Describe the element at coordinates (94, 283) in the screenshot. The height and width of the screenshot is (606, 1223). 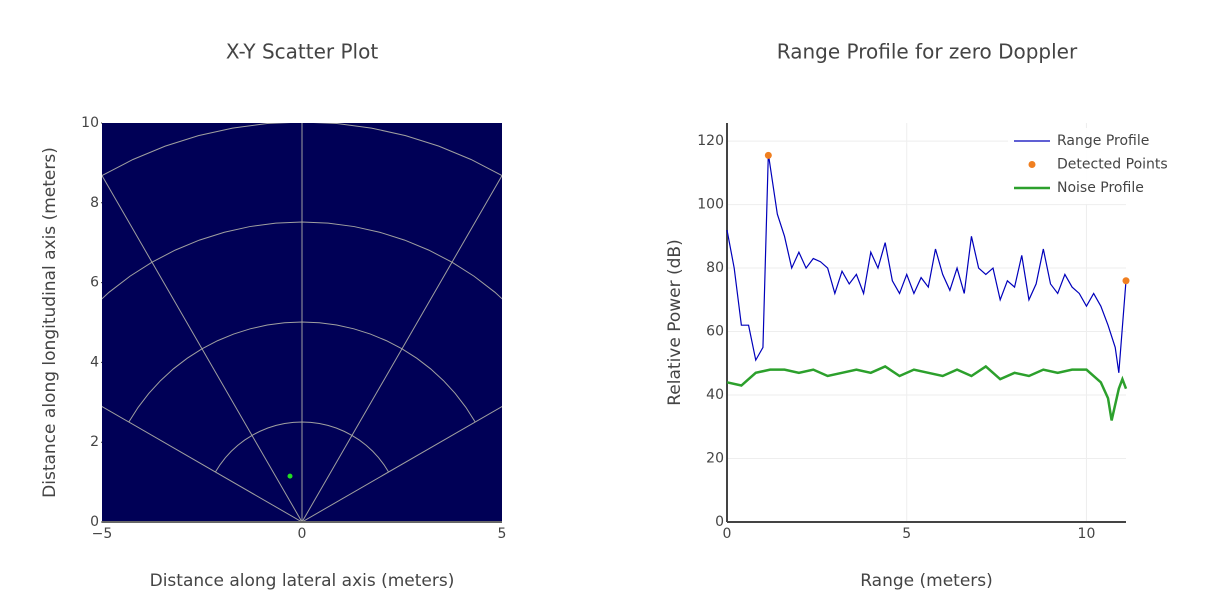
I see `y-tick-label: 6` at that location.